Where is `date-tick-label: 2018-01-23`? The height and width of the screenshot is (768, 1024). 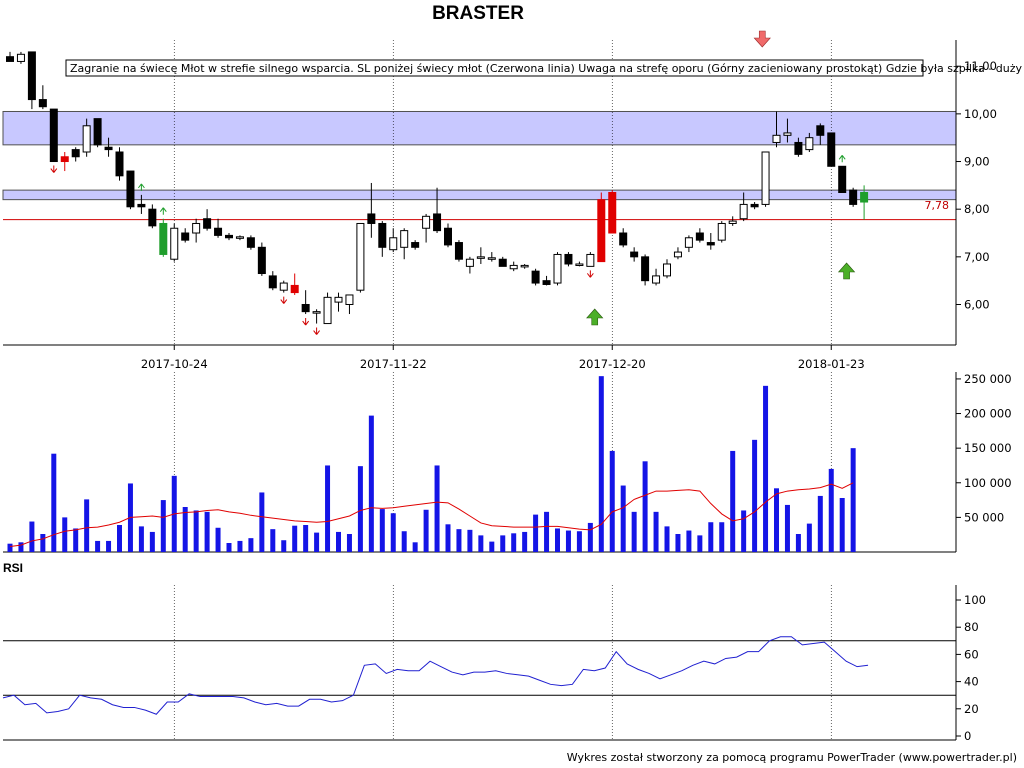
date-tick-label: 2018-01-23 is located at coordinates (831, 364).